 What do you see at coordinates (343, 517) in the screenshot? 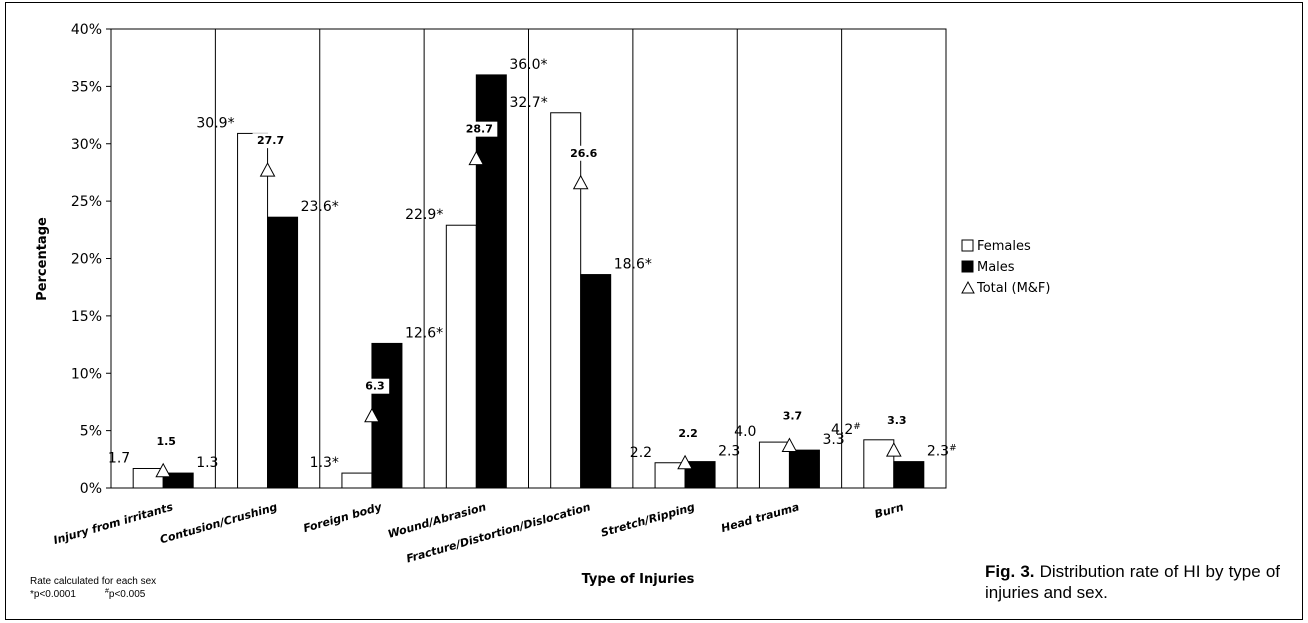
I see `x-tick-label: Foreign body` at bounding box center [343, 517].